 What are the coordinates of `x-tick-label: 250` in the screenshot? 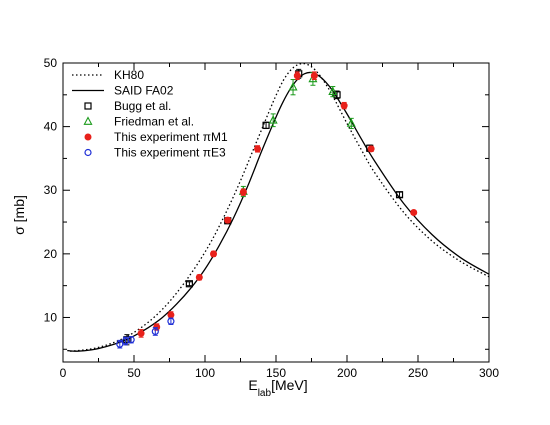 It's located at (418, 373).